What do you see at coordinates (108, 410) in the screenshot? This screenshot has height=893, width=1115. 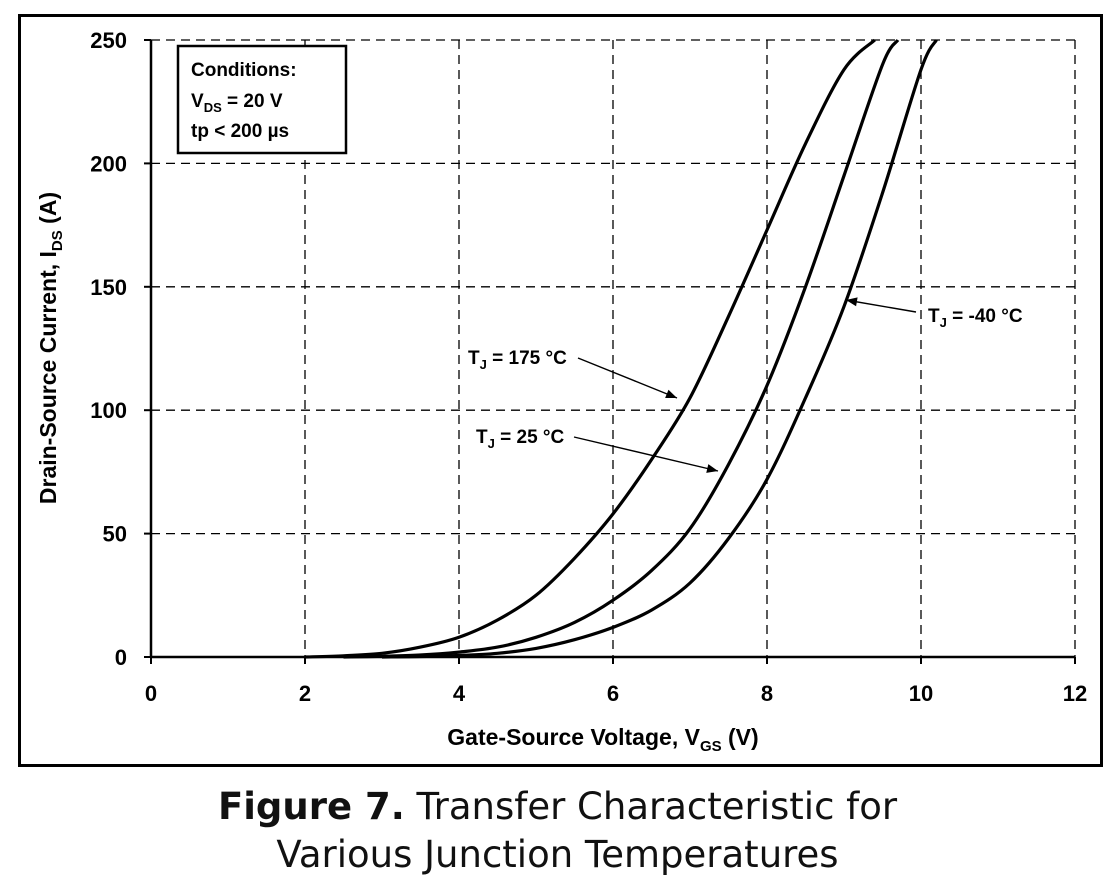 I see `y-tick-label-2: 100` at bounding box center [108, 410].